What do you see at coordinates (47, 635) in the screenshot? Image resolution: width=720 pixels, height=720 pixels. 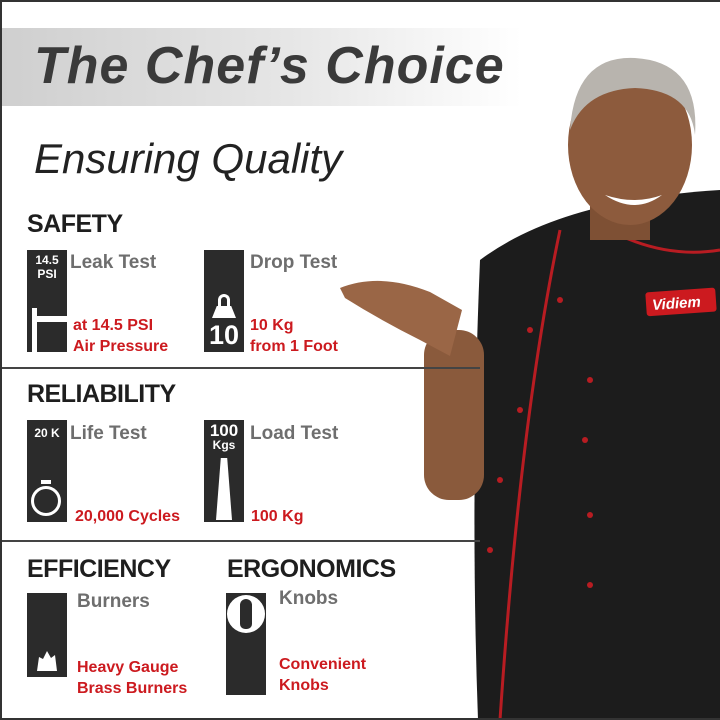 I see `flame-burner-icon` at bounding box center [47, 635].